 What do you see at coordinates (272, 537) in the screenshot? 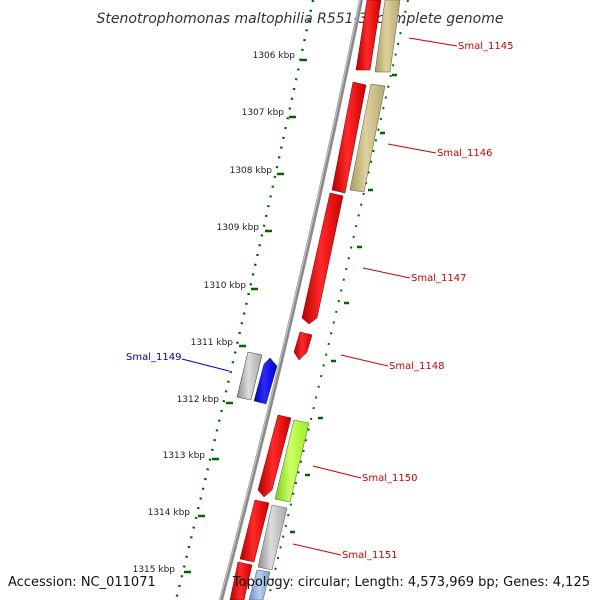
I see `cds-grey-lower` at bounding box center [272, 537].